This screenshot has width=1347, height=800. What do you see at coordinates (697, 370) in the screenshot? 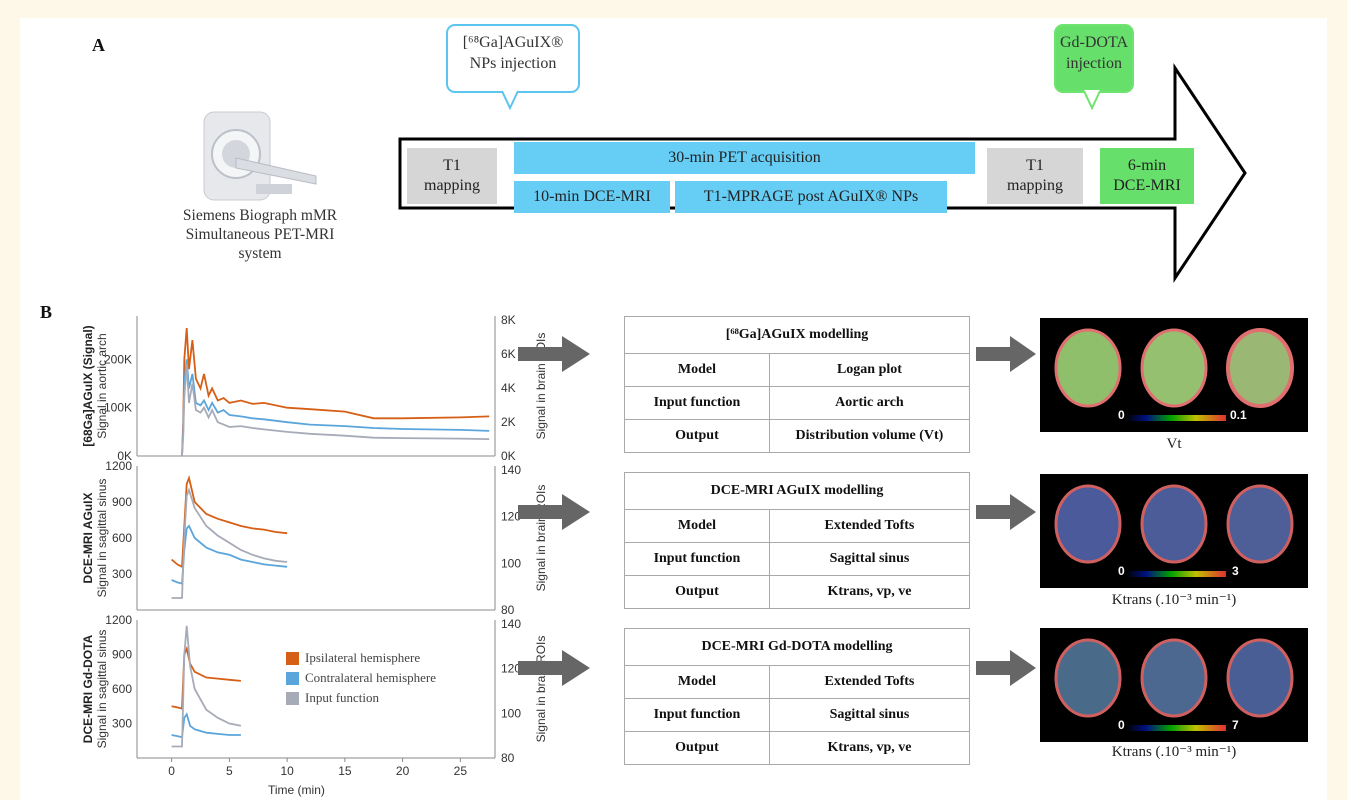
I see `table1-row1-key: Model` at bounding box center [697, 370].